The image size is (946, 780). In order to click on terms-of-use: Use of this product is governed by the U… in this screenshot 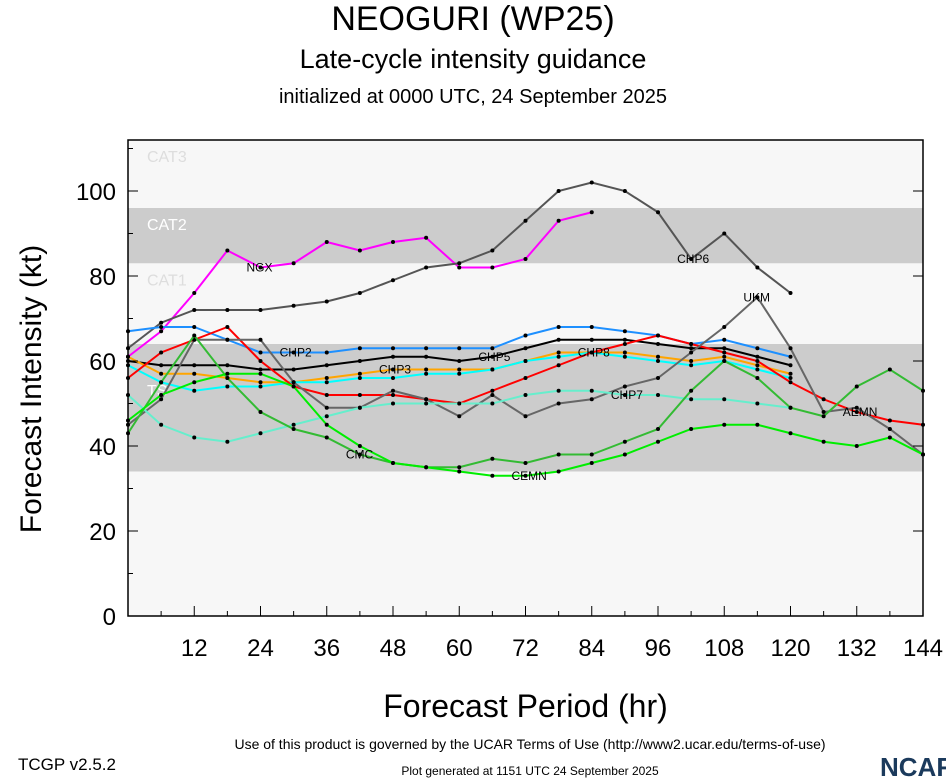, I will do `click(530, 744)`.